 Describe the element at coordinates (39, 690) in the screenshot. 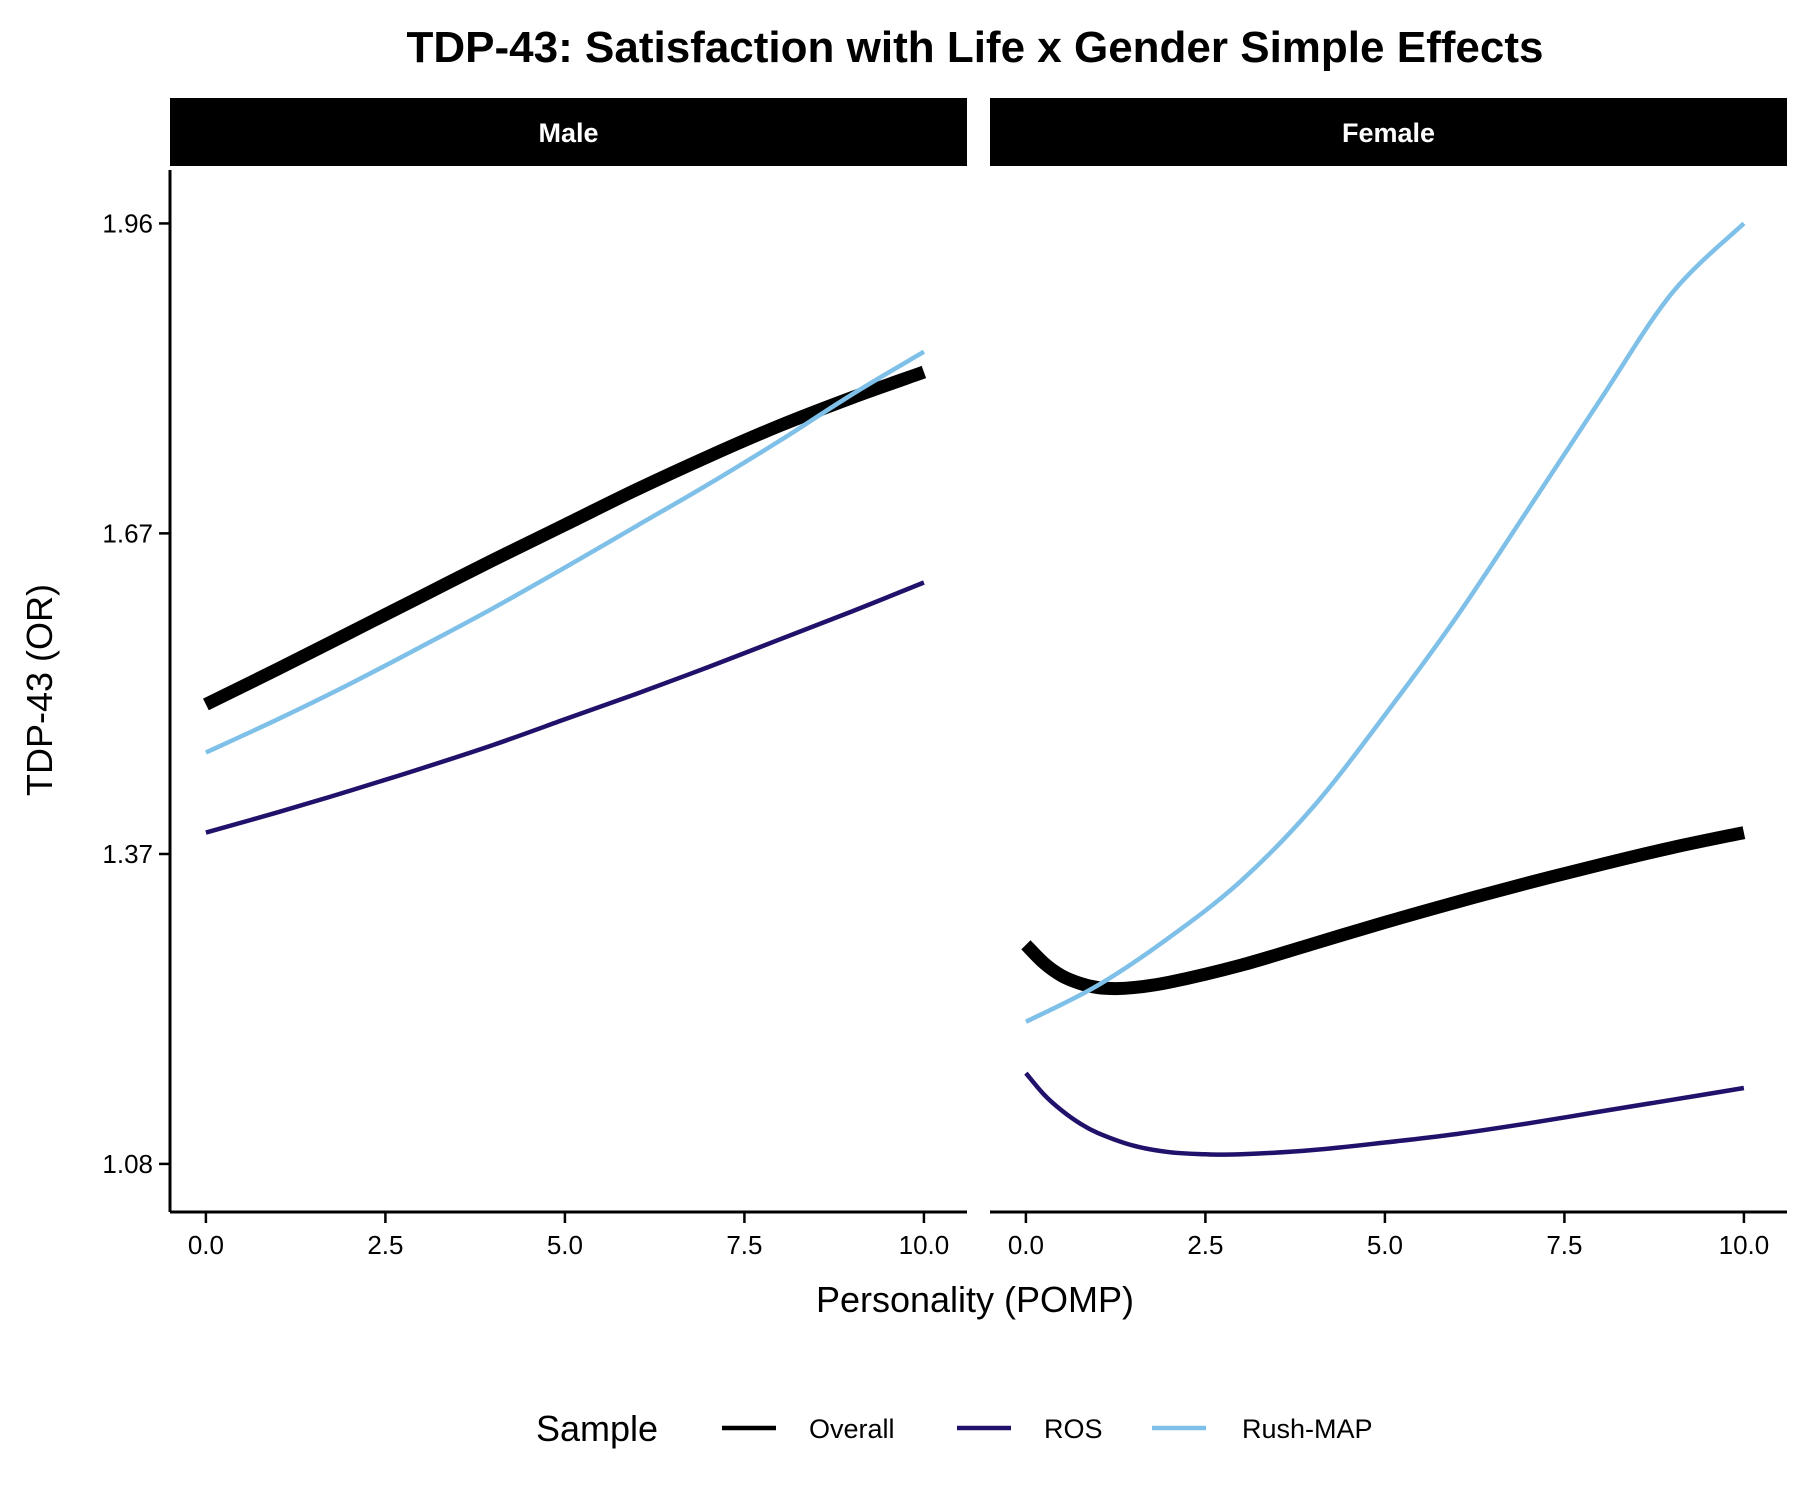

I see `y-axis-title: TDP-43 (OR)` at that location.